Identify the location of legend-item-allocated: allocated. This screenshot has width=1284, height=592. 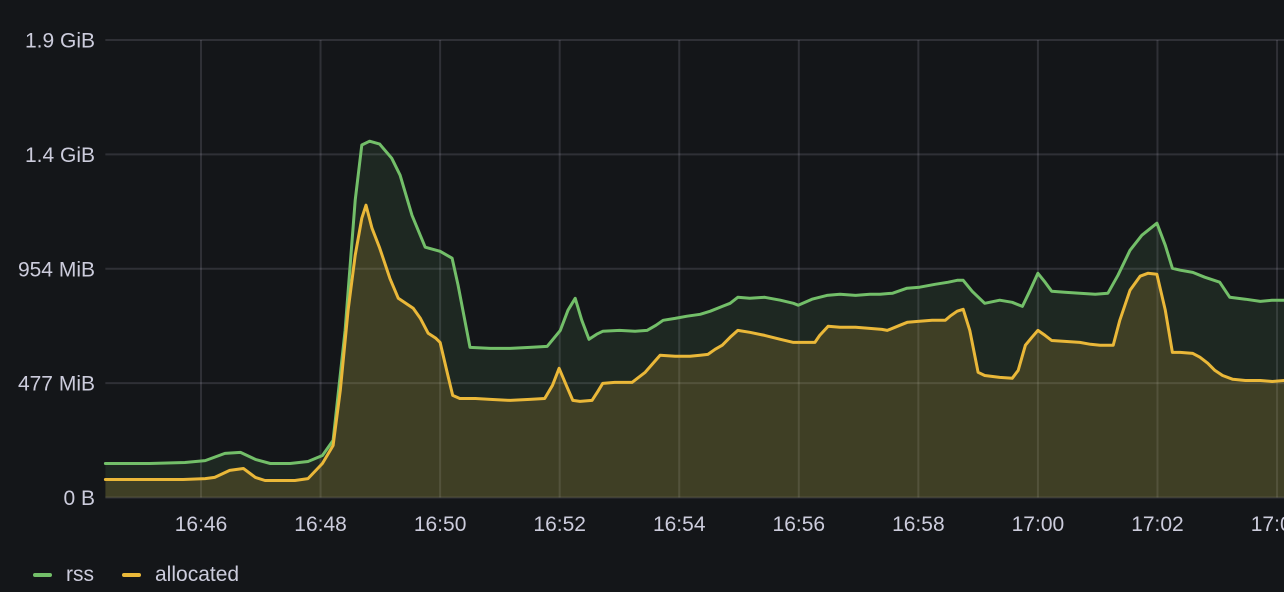
(180, 574).